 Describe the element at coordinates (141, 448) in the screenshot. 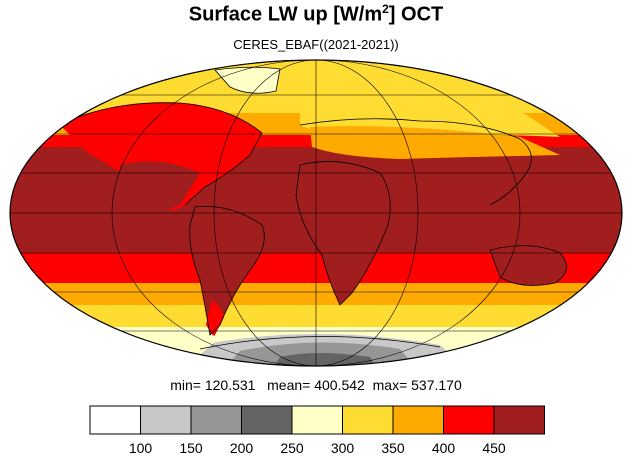

I see `colorbar-tick-label: 100` at that location.